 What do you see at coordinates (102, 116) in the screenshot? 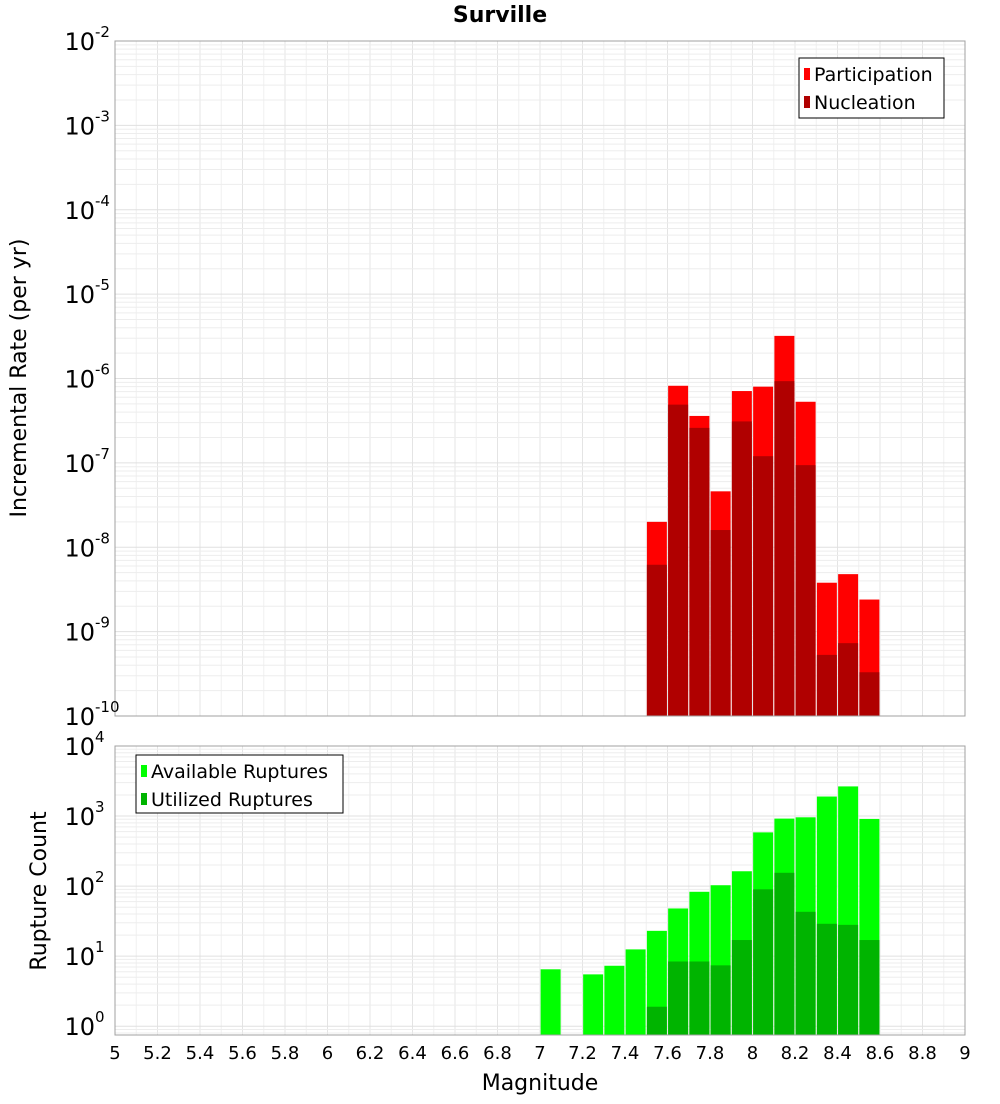
I see `y-tick-exponent: -3` at bounding box center [102, 116].